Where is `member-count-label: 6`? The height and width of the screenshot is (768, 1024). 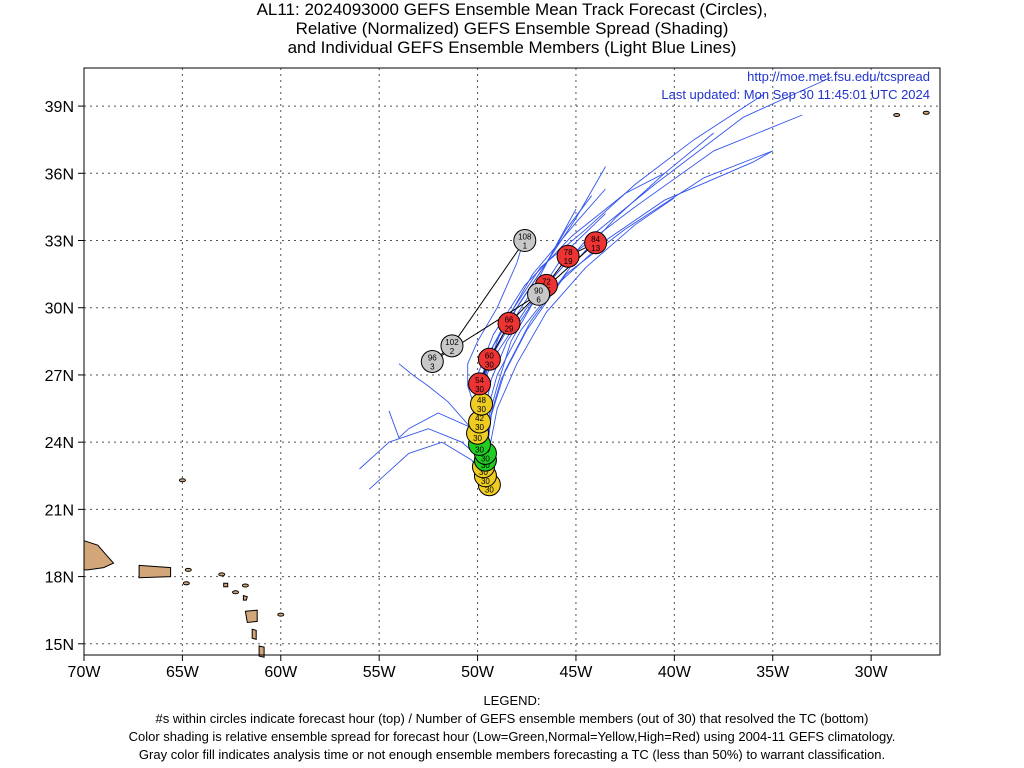
member-count-label: 6 is located at coordinates (538, 299).